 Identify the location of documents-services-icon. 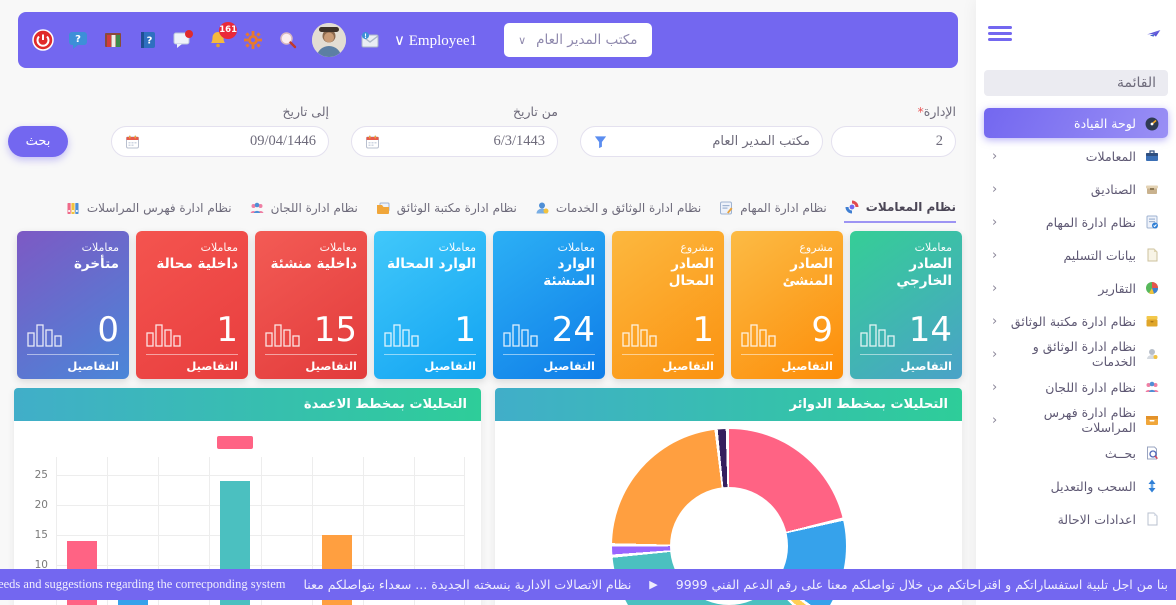
(542, 208).